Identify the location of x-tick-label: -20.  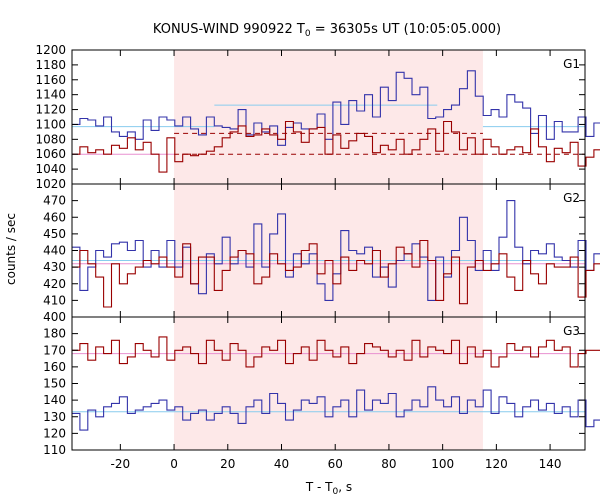
(121, 464).